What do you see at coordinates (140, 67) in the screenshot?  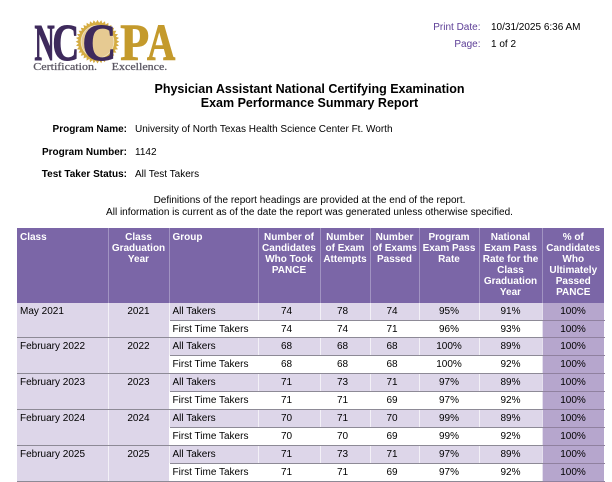 I see `svg-text: Excellence.` at bounding box center [140, 67].